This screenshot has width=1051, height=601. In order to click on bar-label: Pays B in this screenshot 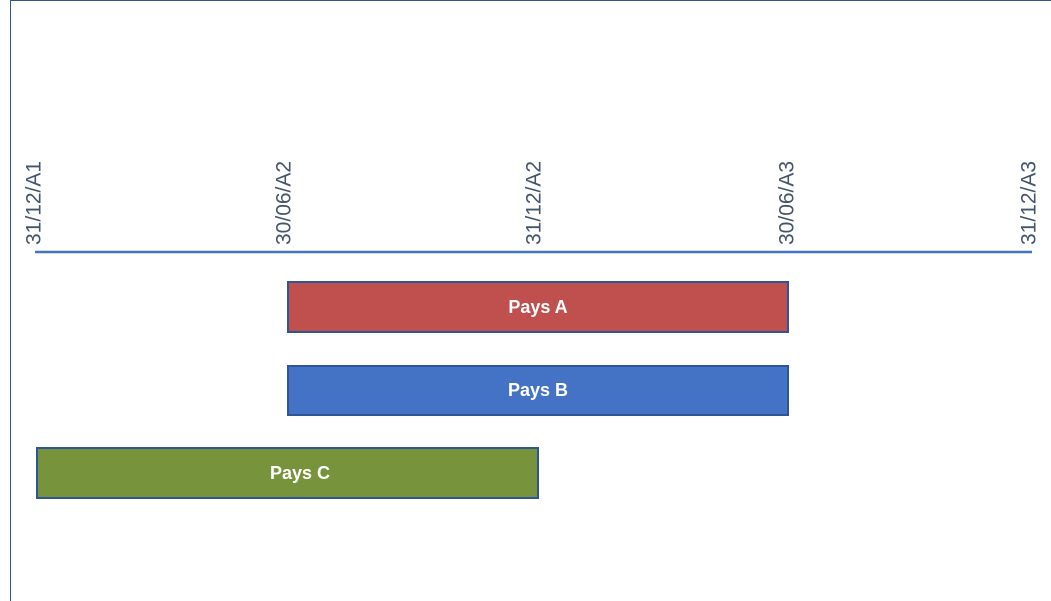, I will do `click(538, 390)`.